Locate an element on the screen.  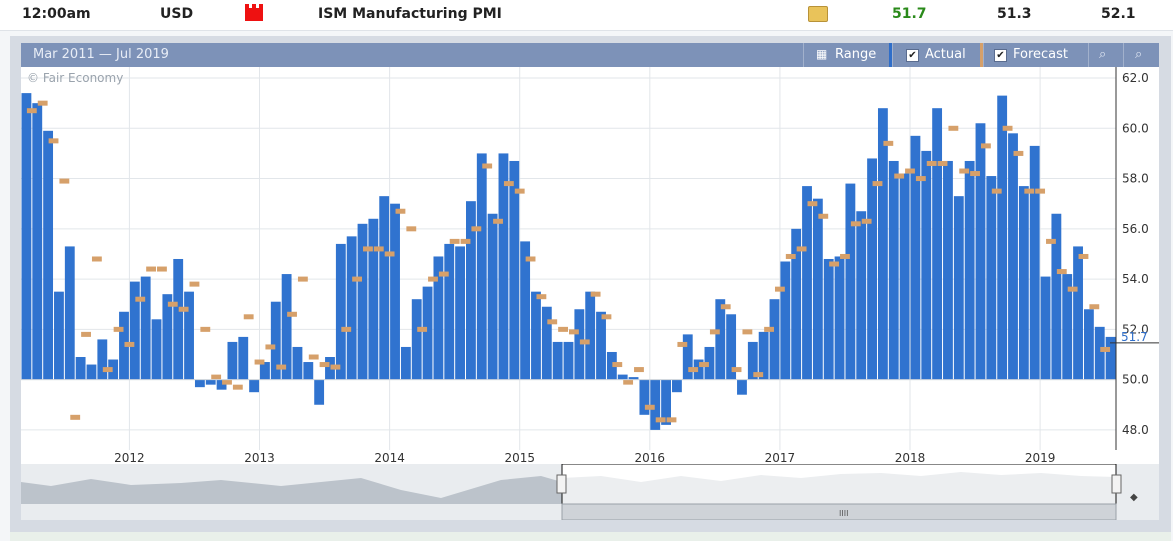
navigator-scrollbar is located at coordinates (839, 511).